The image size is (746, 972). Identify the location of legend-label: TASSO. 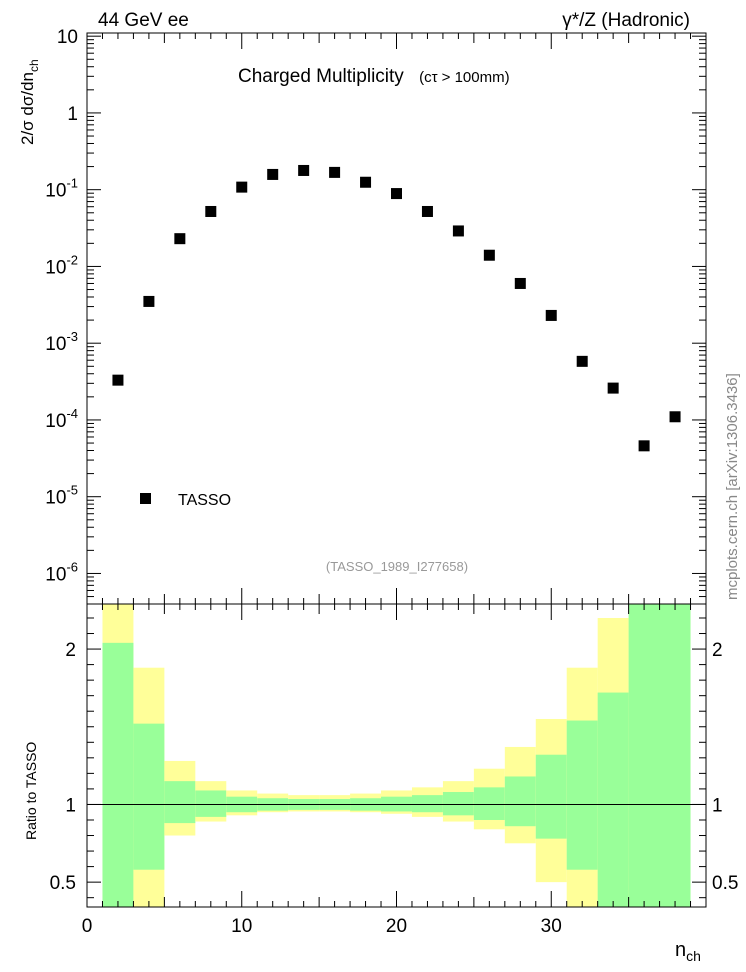
(204, 500).